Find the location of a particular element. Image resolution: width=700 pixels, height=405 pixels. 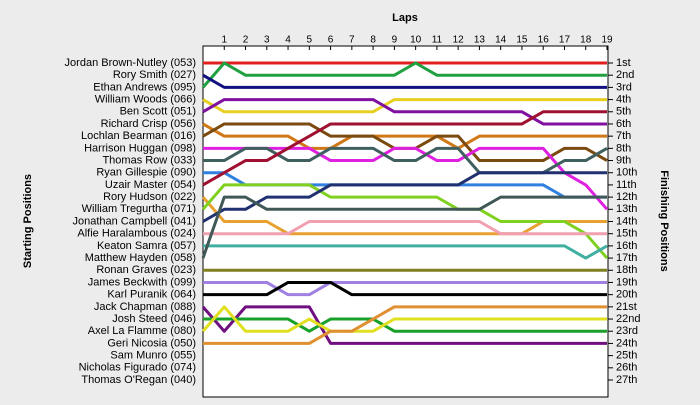

driver-label: Axel La Flamme (080) is located at coordinates (142, 331).